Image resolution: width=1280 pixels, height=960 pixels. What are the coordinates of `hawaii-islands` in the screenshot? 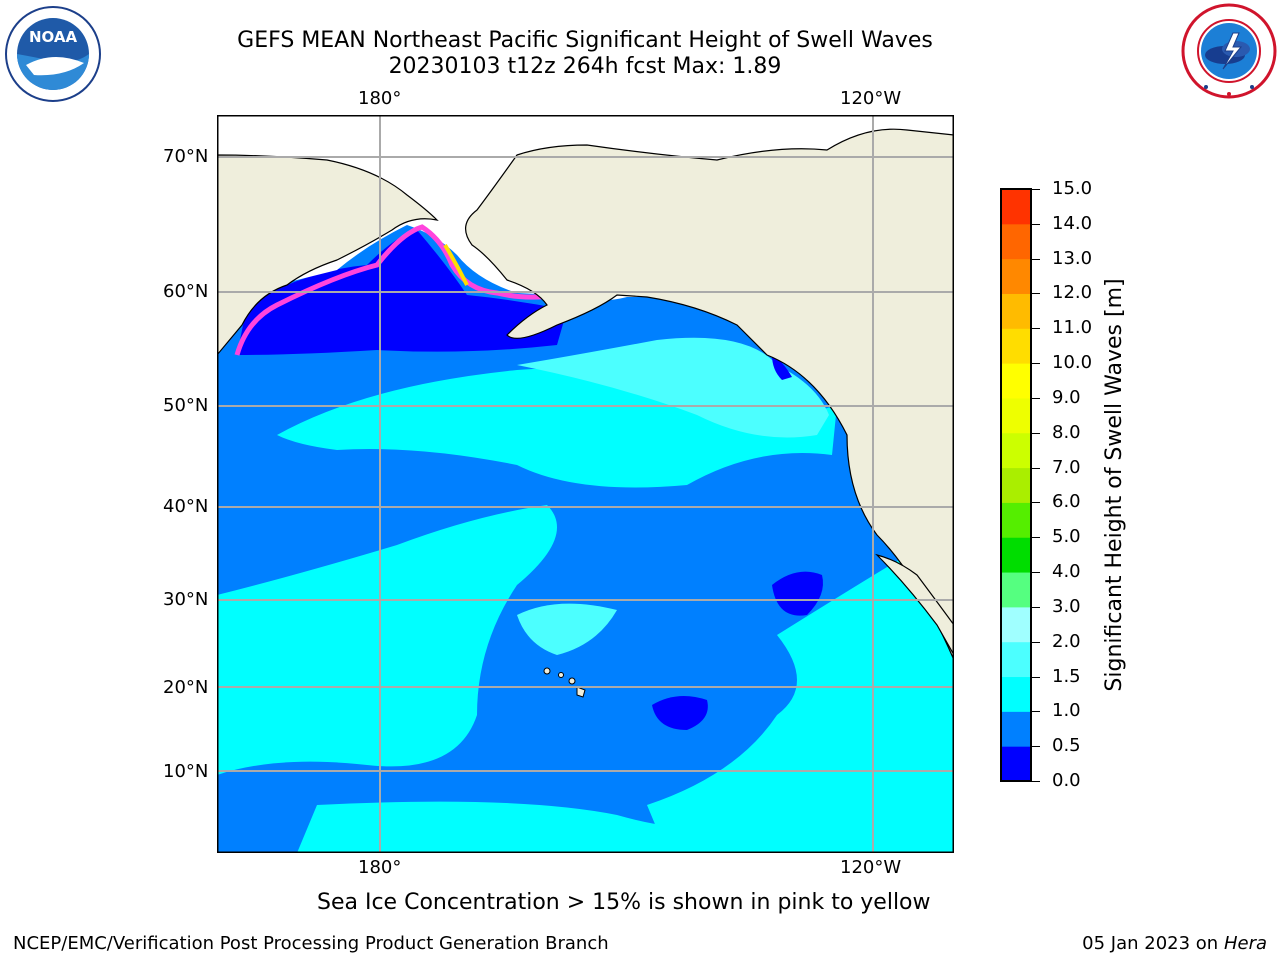 It's located at (564, 682).